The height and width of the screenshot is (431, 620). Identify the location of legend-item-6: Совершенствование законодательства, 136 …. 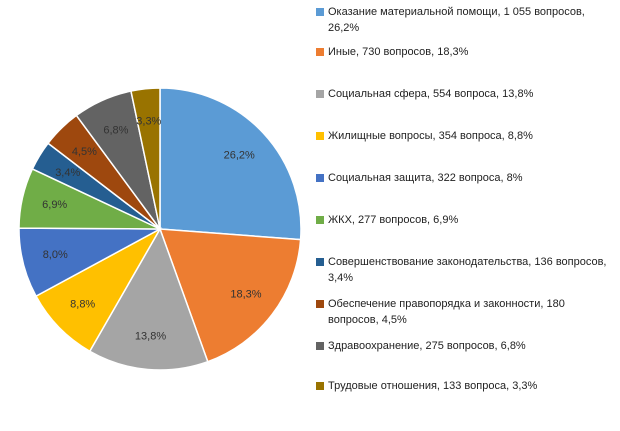
(466, 270).